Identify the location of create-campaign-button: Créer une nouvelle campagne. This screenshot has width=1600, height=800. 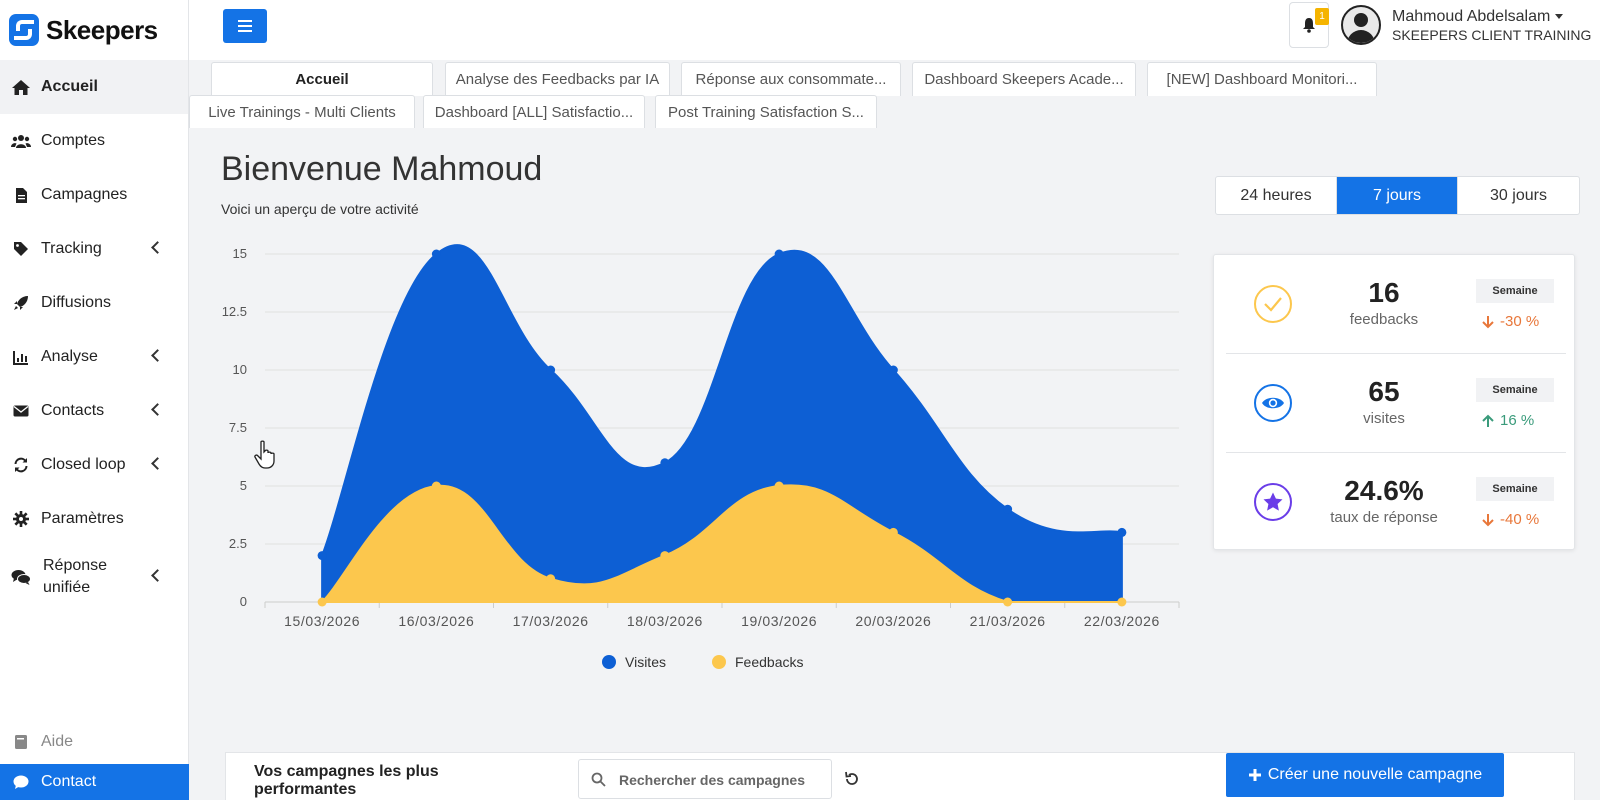
(1365, 775).